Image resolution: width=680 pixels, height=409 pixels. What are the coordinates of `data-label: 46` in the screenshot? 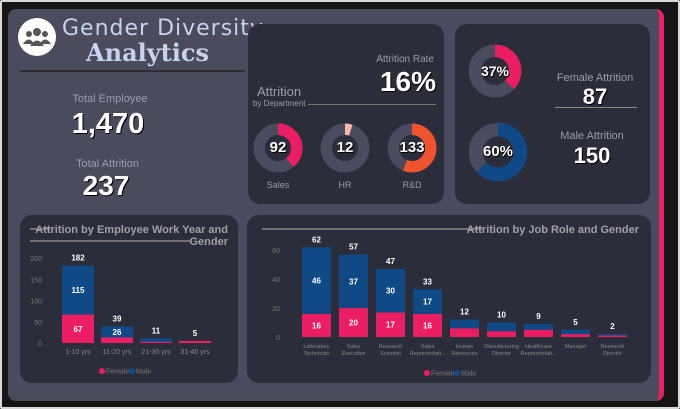 It's located at (316, 281).